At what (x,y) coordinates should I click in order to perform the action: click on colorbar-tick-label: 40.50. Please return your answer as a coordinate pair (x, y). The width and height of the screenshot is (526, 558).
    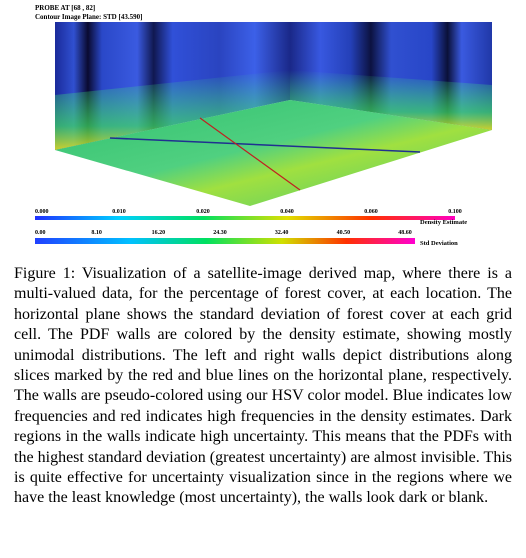
    Looking at the image, I should click on (344, 233).